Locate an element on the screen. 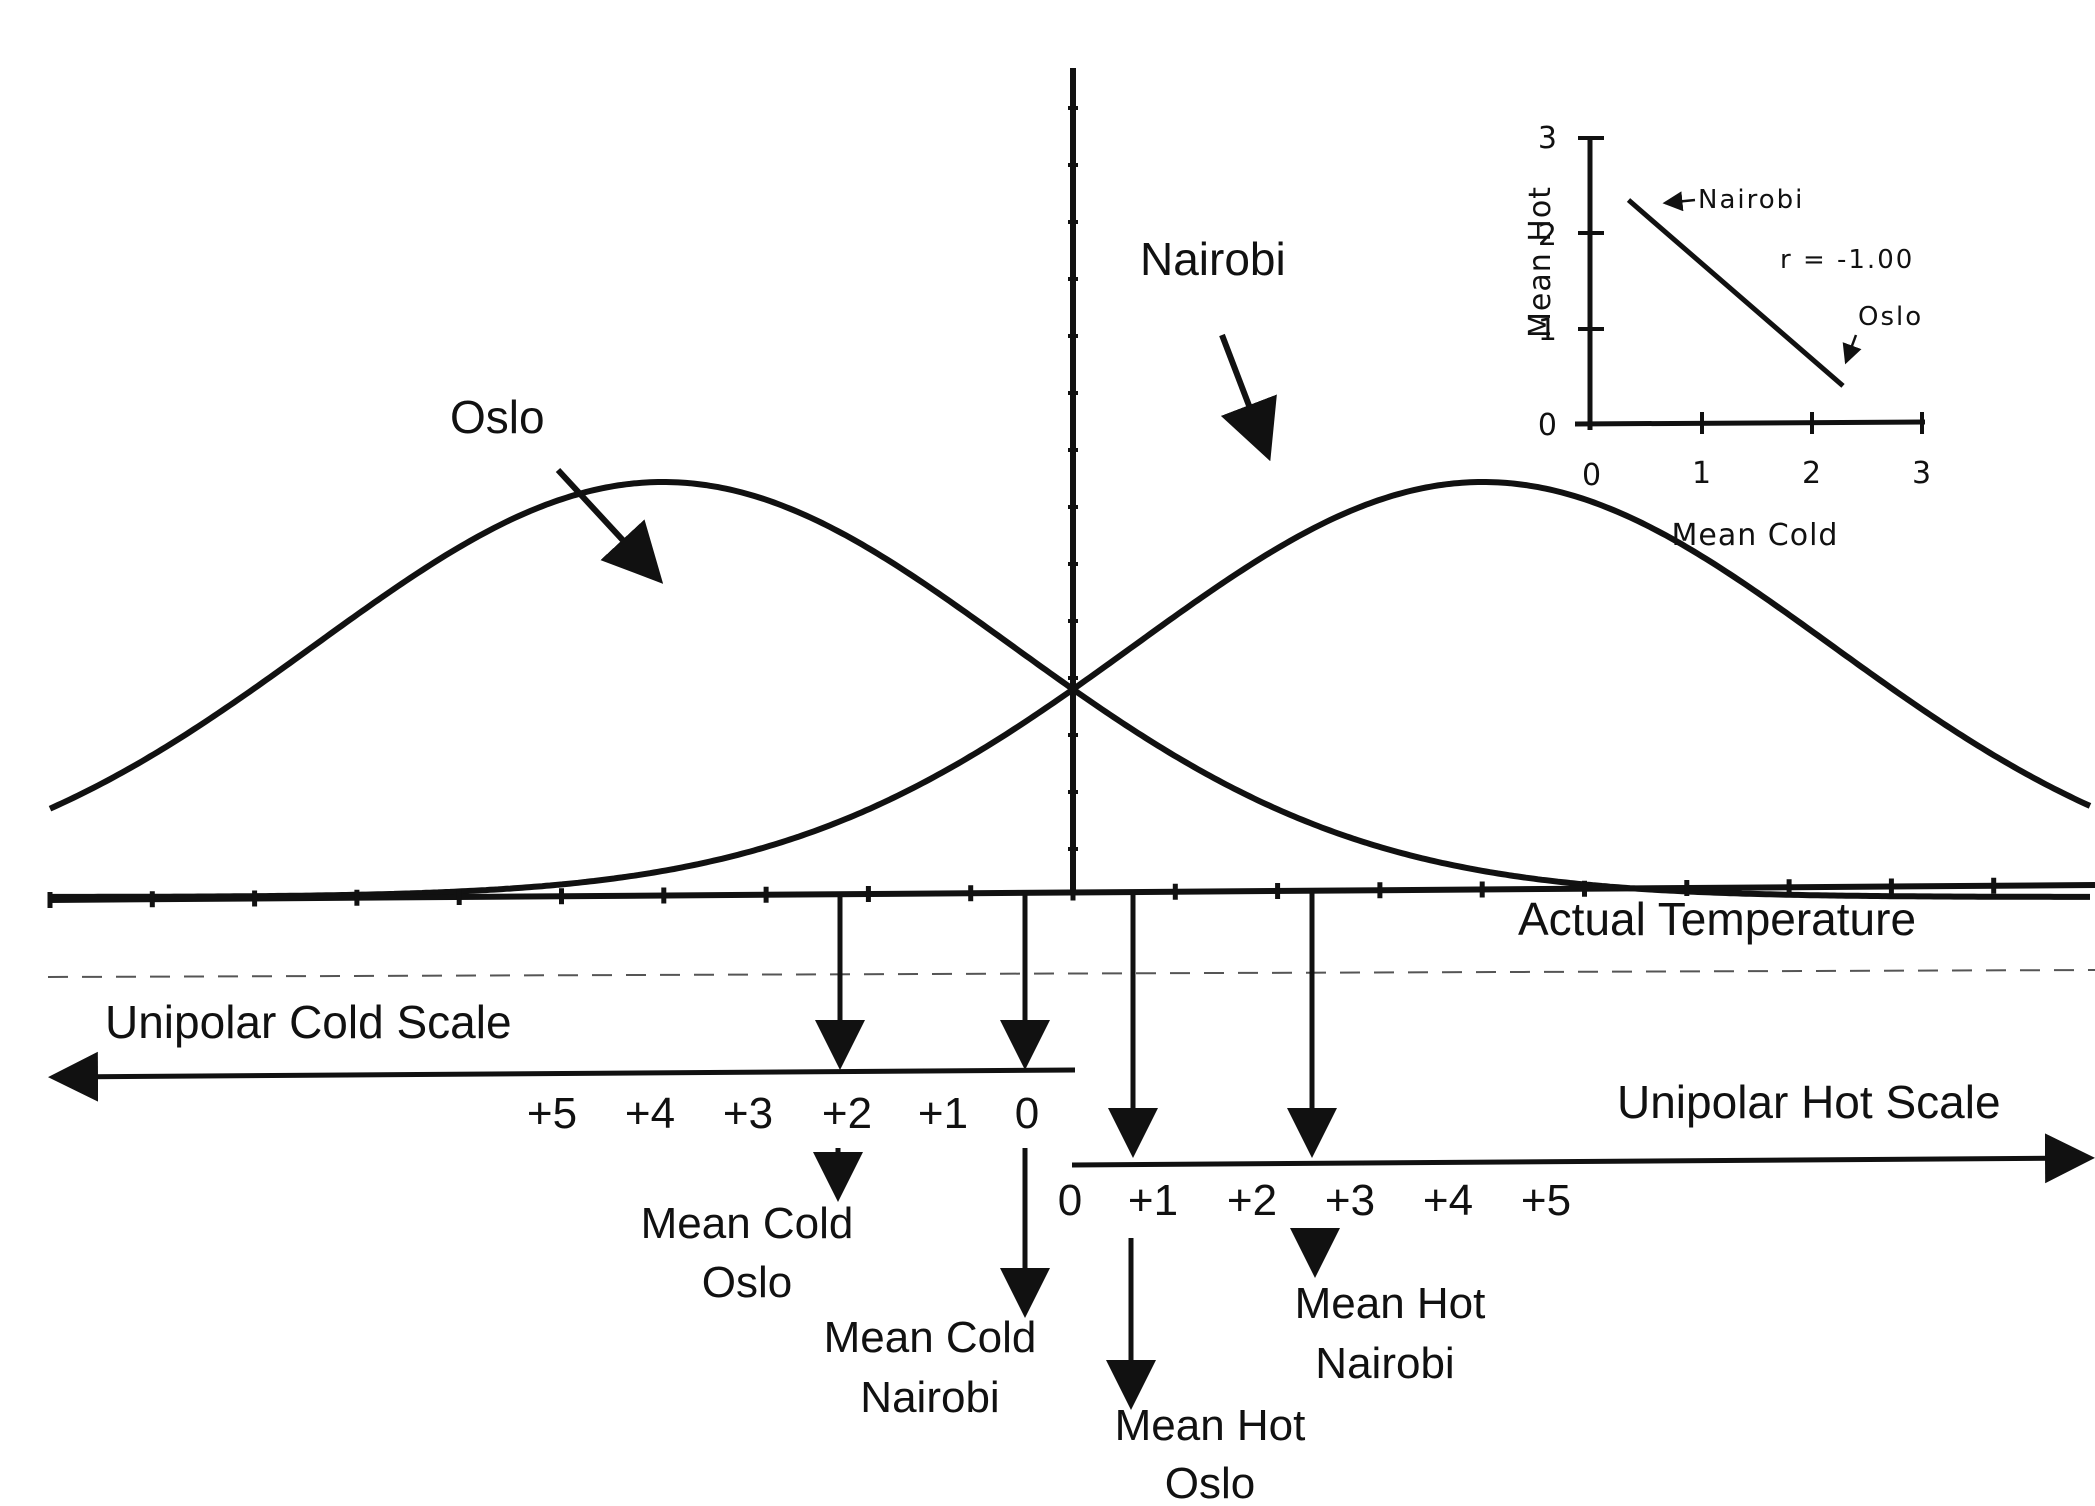 The height and width of the screenshot is (1506, 2095). inset-x-tick-0: 0 is located at coordinates (1592, 475).